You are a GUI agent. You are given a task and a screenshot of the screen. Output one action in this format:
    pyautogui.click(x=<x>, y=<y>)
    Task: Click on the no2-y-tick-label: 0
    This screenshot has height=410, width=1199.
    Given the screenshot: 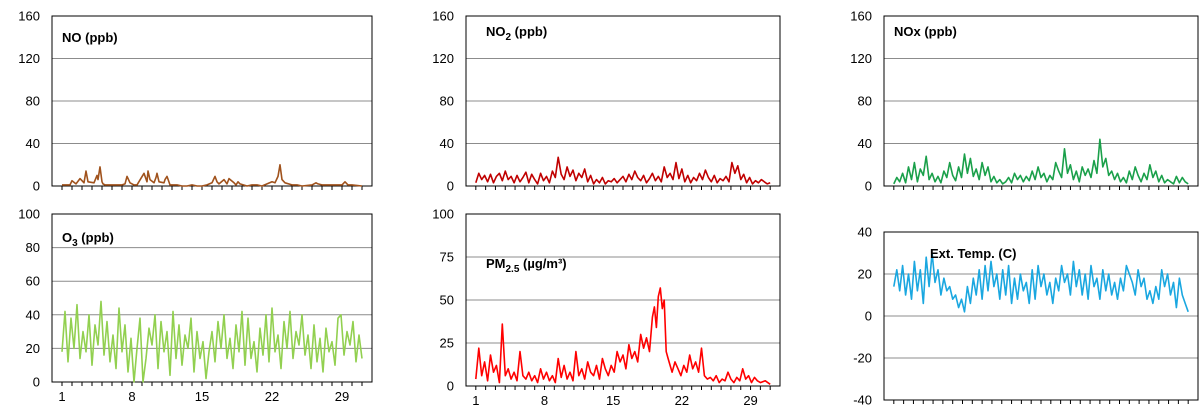 What is the action you would take?
    pyautogui.click(x=450, y=186)
    